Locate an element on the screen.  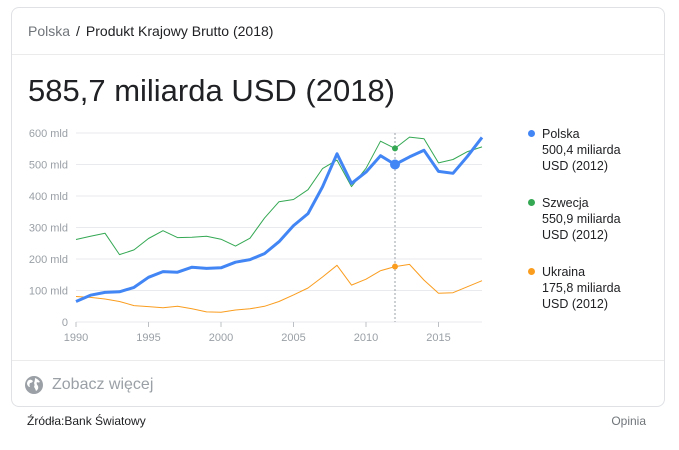
legend-item-polska: Polska 500,4 miliarda USD (2012) is located at coordinates (593, 150).